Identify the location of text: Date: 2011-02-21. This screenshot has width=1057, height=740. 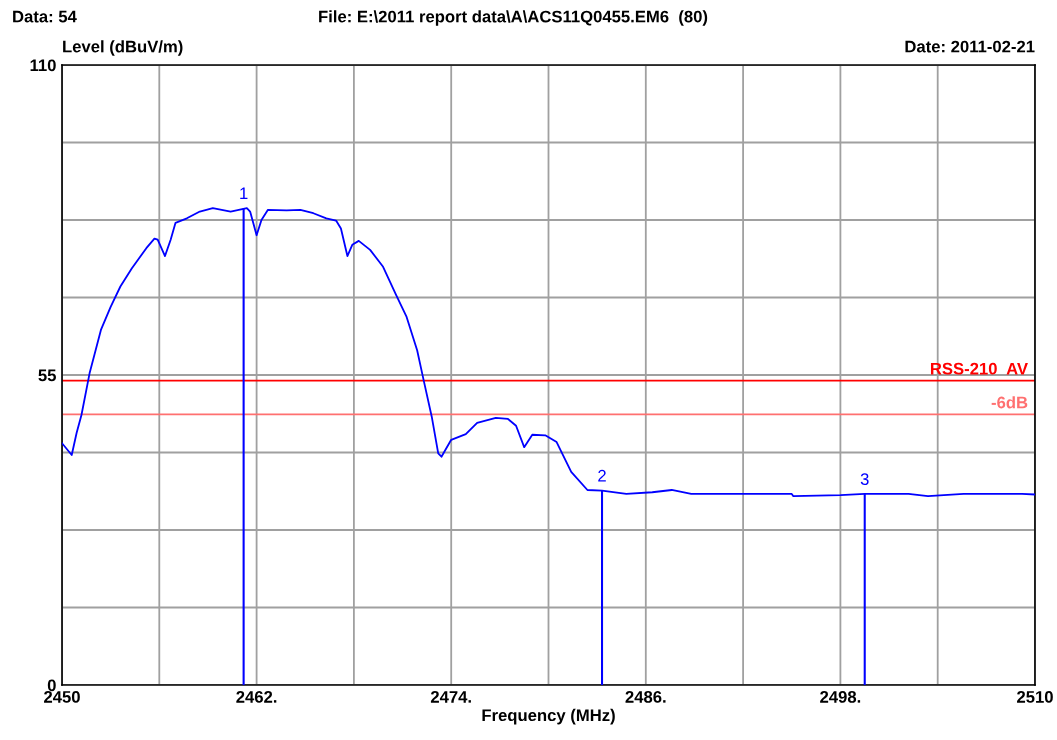
(970, 46).